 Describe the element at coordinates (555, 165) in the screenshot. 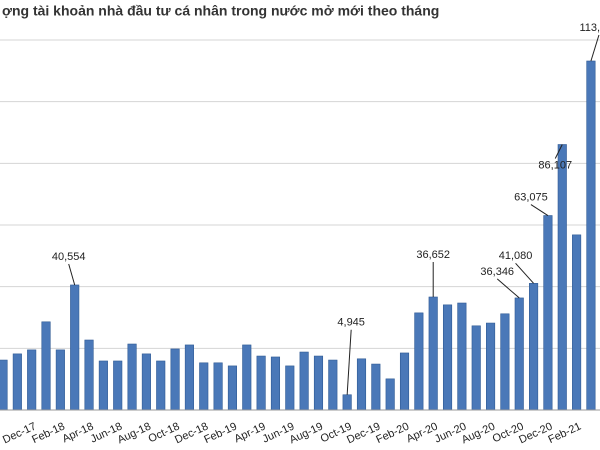

I see `data-label: 86,107` at that location.